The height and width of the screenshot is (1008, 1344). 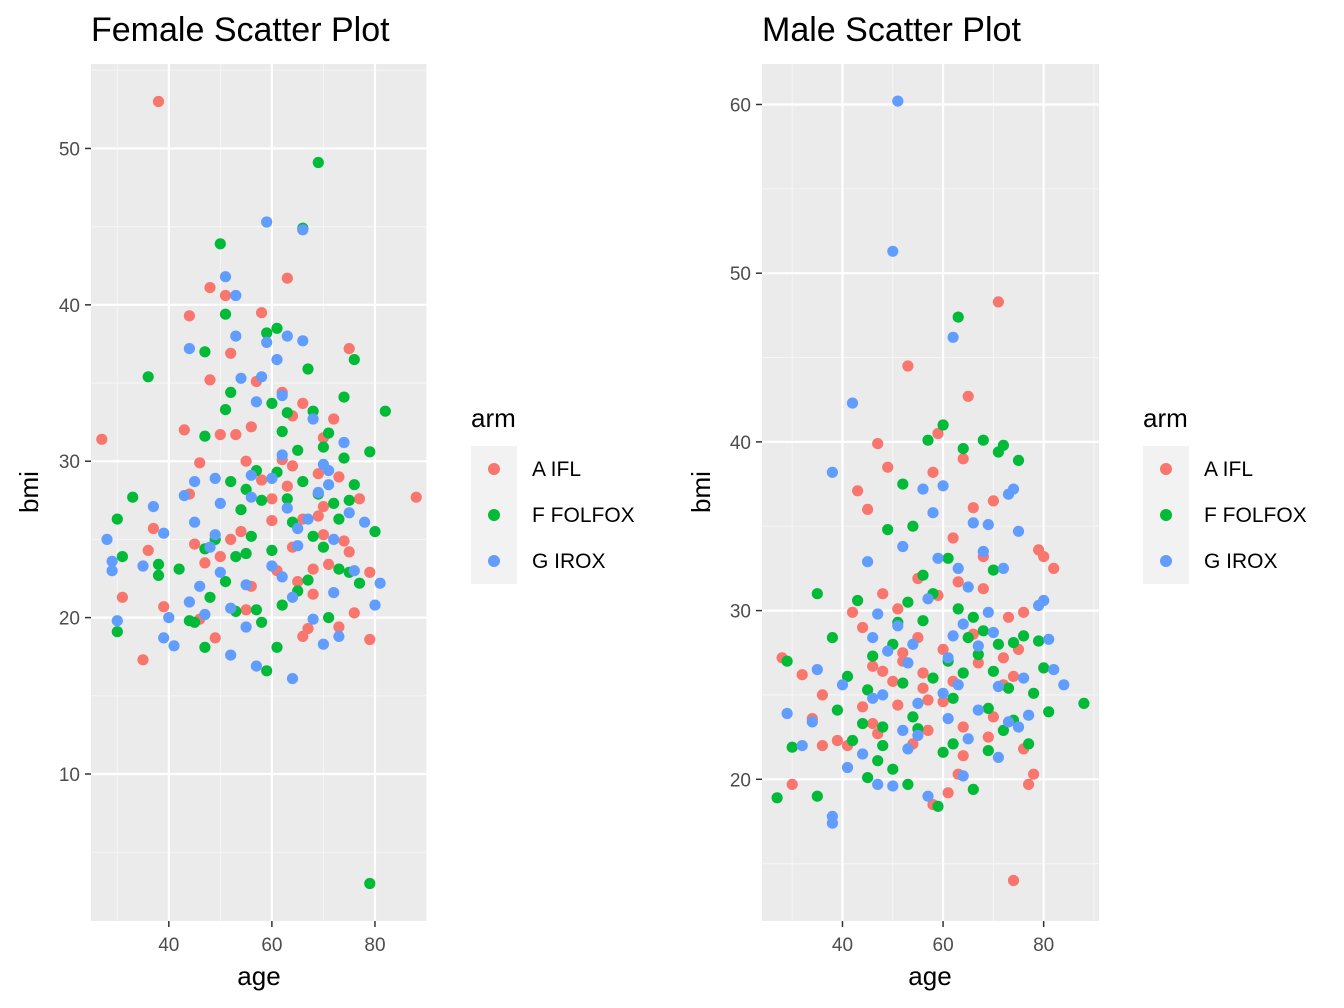 What do you see at coordinates (1166, 515) in the screenshot?
I see `legend-key-f-folfox` at bounding box center [1166, 515].